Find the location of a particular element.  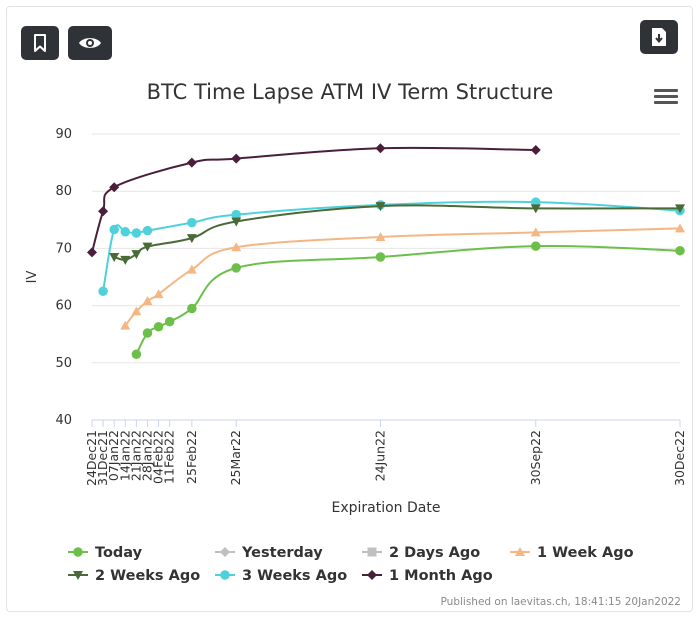

bookmark-button is located at coordinates (40, 43).